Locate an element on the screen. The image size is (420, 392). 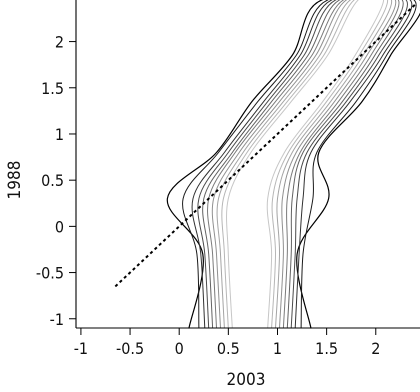
x-tick-label: 0.5 is located at coordinates (228, 348).